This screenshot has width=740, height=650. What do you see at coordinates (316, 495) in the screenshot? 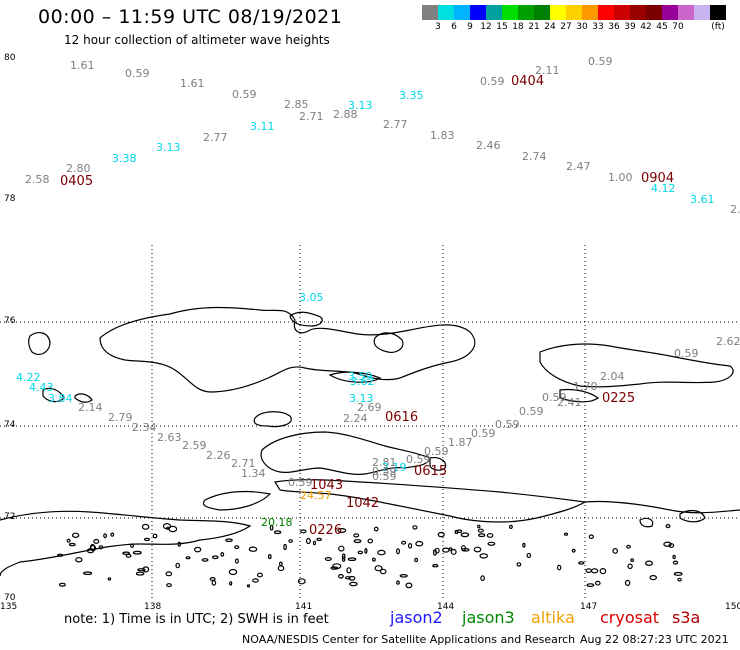
I see `wave-height-label: 24.57` at bounding box center [316, 495].